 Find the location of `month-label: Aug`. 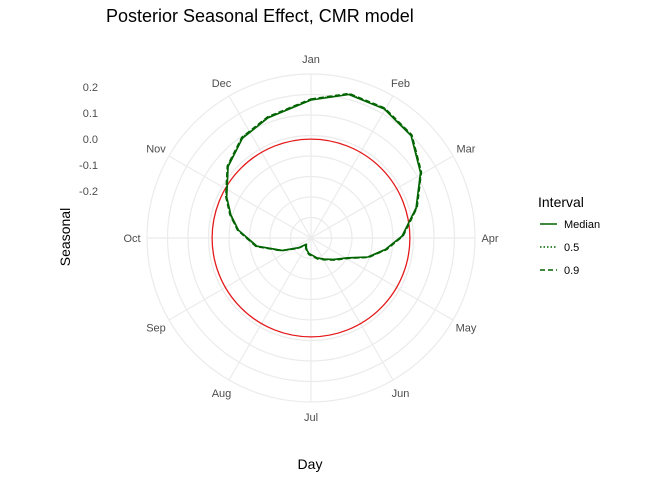

month-label: Aug is located at coordinates (222, 394).